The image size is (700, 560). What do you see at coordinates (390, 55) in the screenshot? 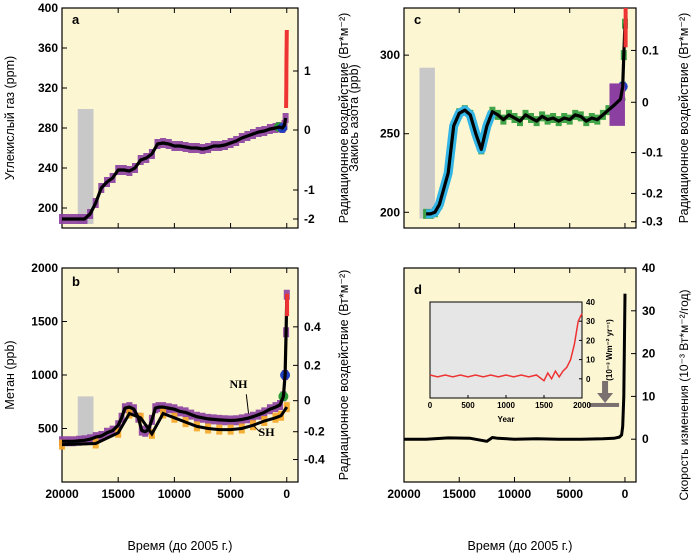
I see `panel-c-ytick-label: 300` at bounding box center [390, 55].